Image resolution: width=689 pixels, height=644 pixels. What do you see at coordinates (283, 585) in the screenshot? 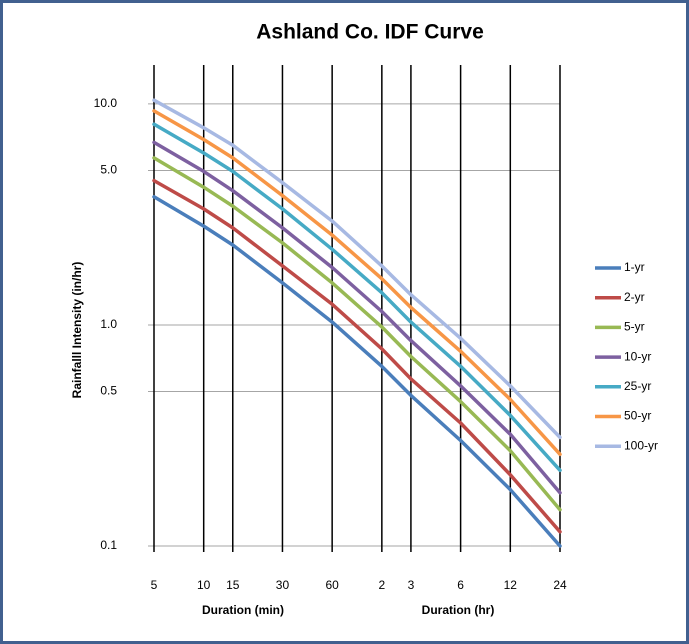
I see `x-tick-label: 30` at bounding box center [283, 585].